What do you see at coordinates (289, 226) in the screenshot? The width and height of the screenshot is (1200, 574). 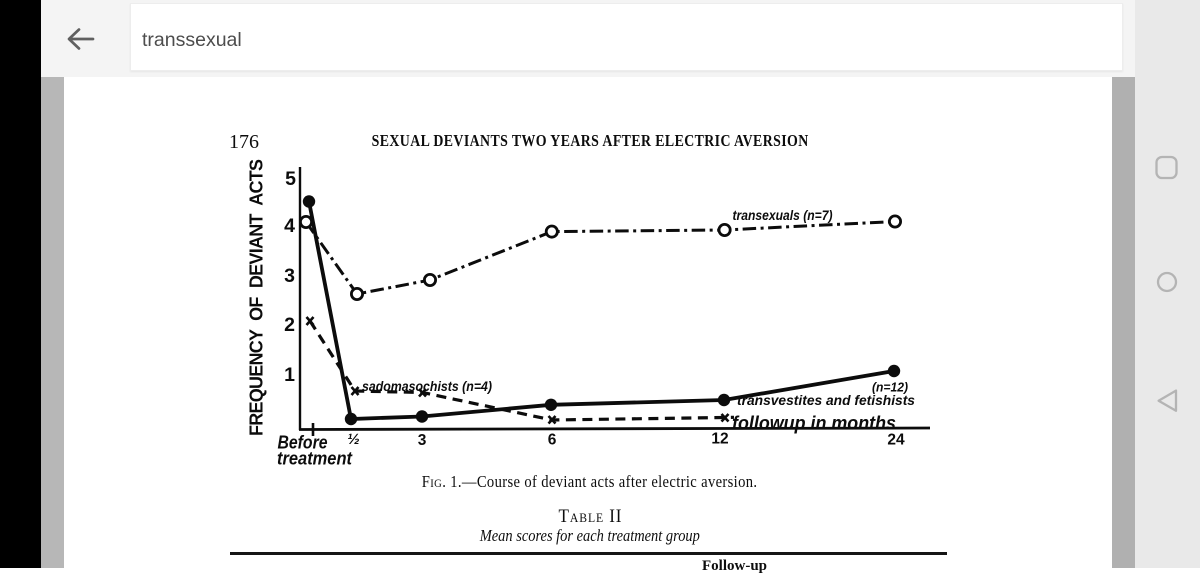 I see `svg-text: 4` at bounding box center [289, 226].